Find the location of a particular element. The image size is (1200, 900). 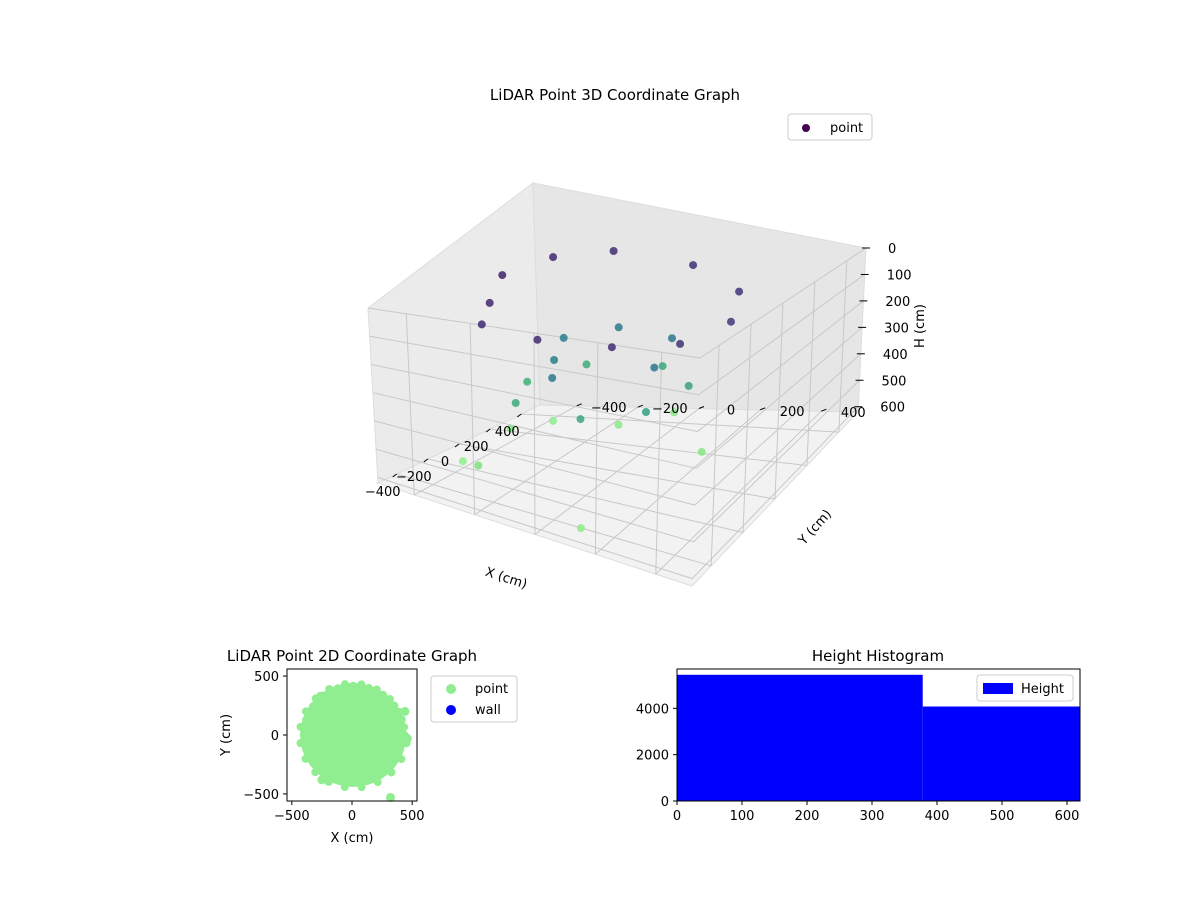

chart-2d-legend-wall-label: wall is located at coordinates (488, 710).